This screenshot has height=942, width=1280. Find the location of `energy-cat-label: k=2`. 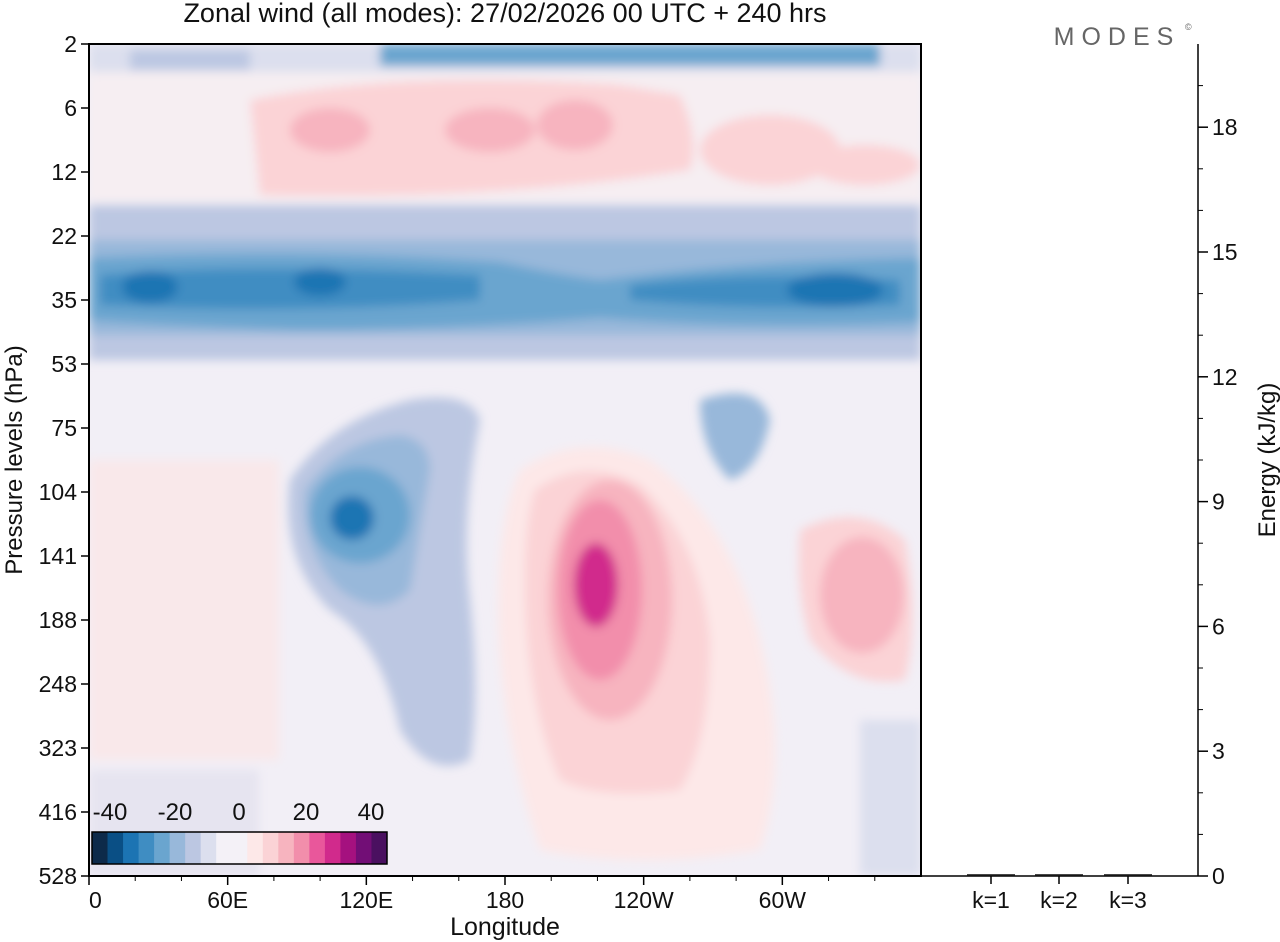

energy-cat-label: k=2 is located at coordinates (1059, 900).